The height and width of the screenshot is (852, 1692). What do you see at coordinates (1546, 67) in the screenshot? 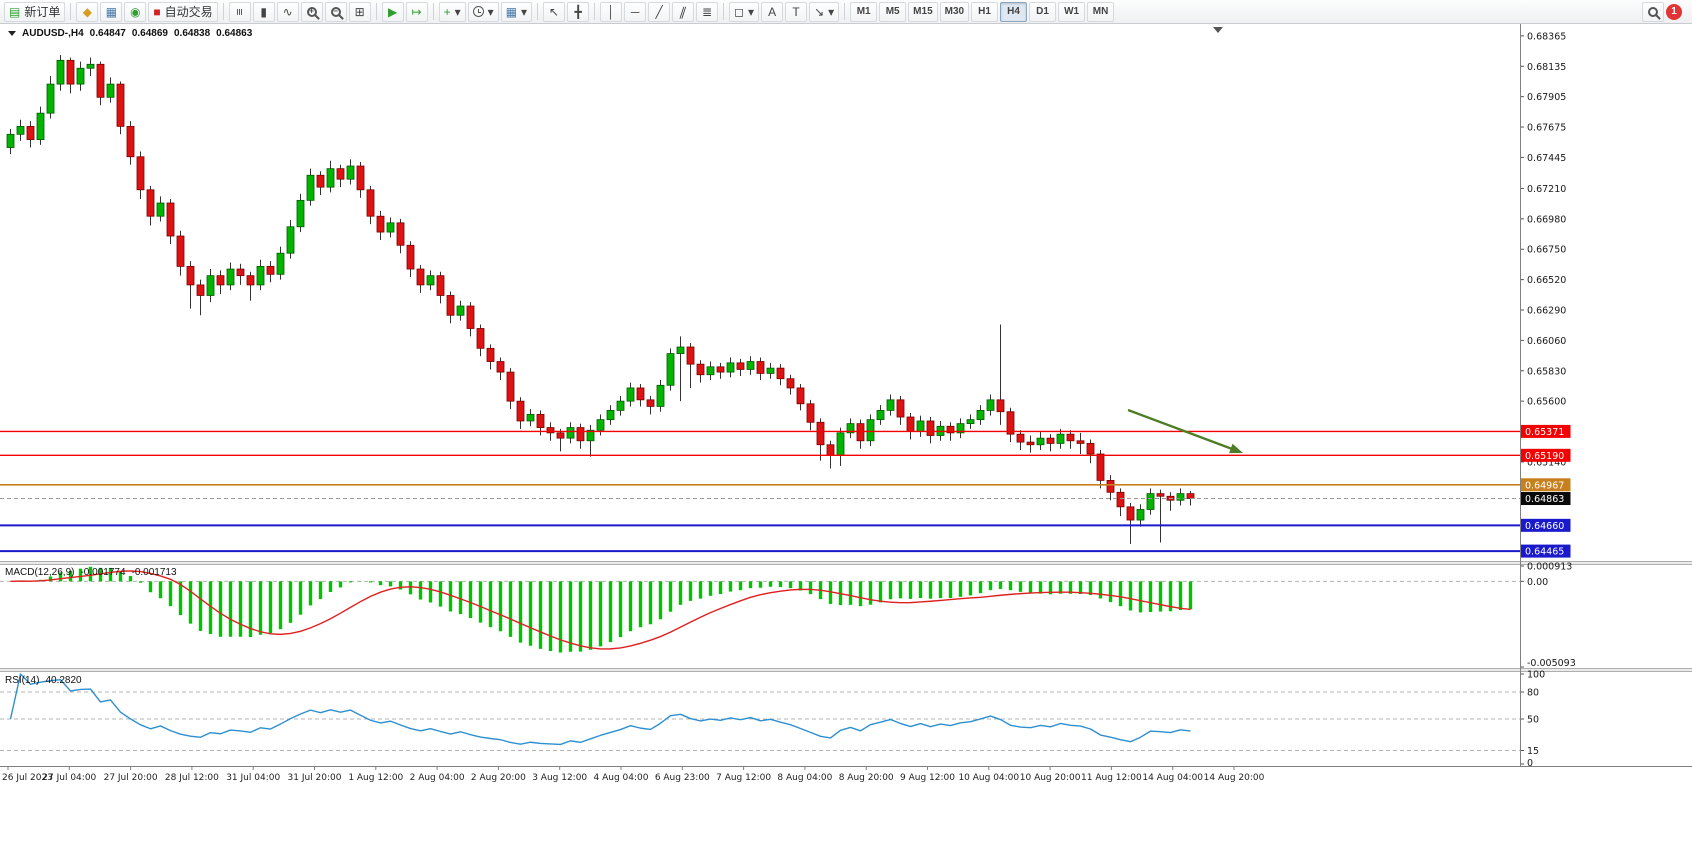
I see `svg-text: 0.68135` at bounding box center [1546, 67].